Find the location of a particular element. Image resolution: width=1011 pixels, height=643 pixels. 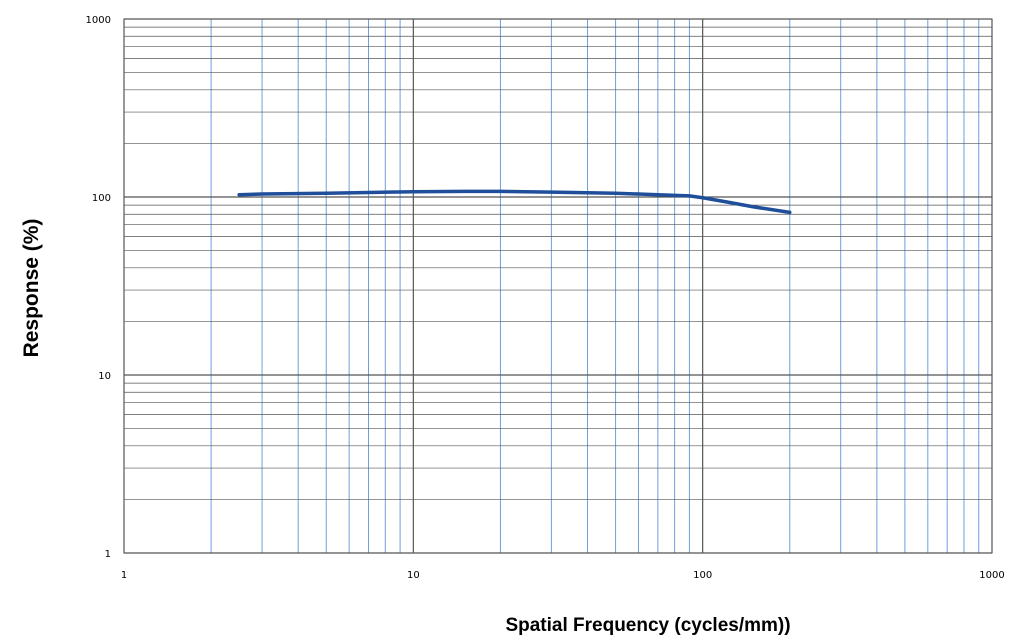

y-tick-label: 1000 is located at coordinates (98, 20).